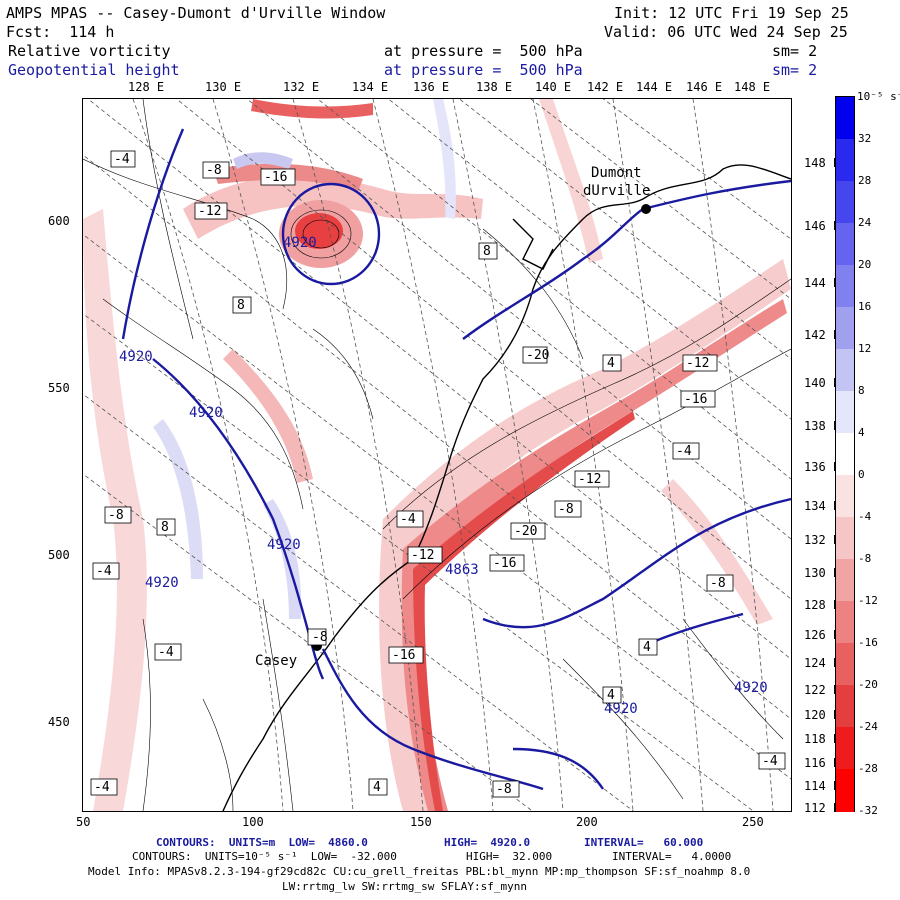  I want to click on lon-label: 136 E, so click(431, 87).